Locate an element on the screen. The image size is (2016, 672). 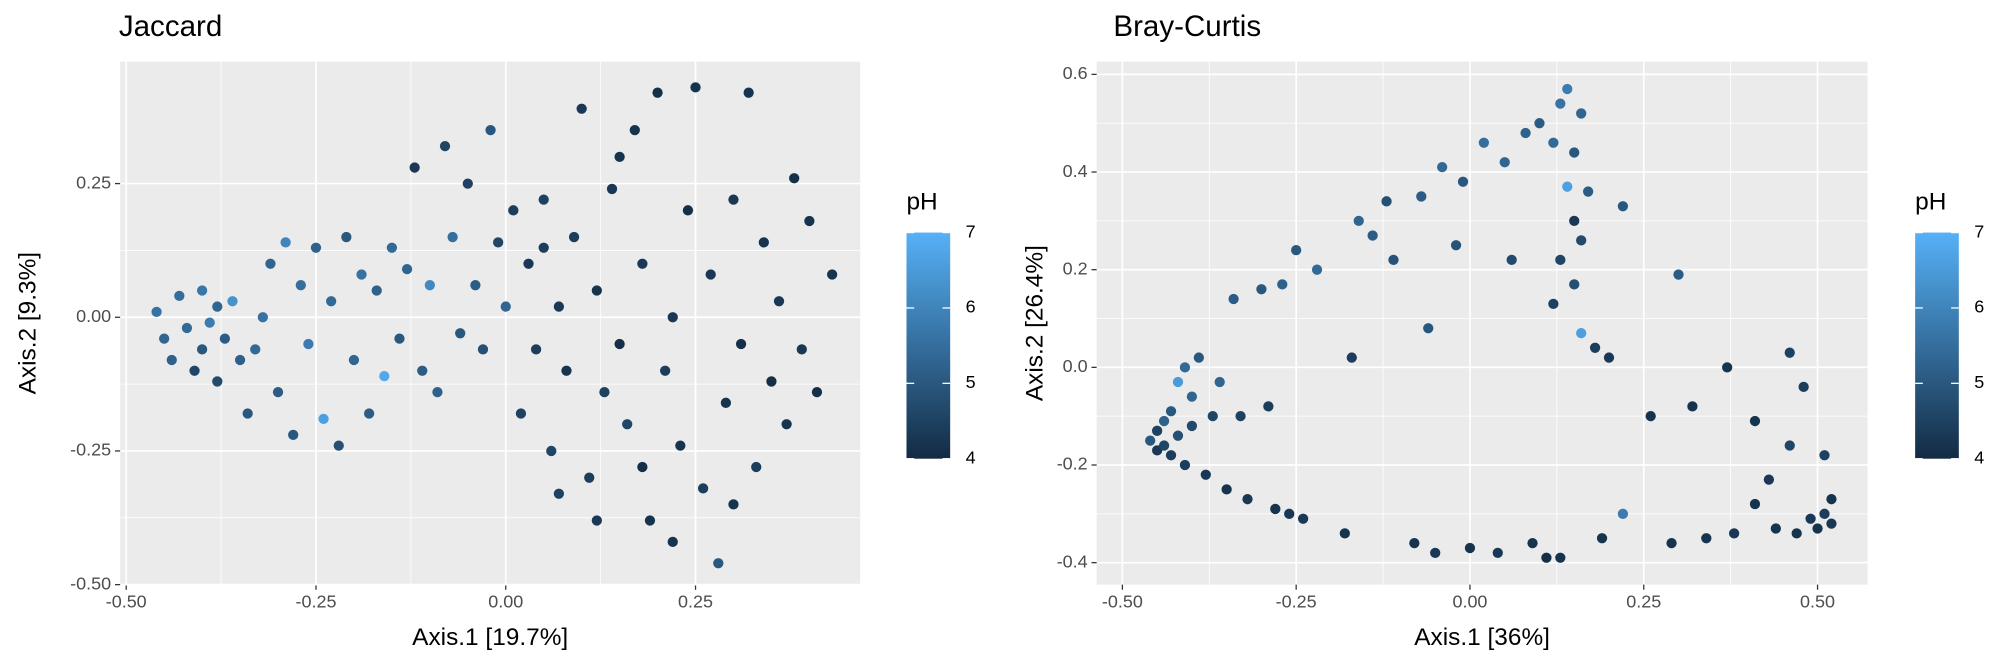
legend-label: 6 is located at coordinates (971, 307).